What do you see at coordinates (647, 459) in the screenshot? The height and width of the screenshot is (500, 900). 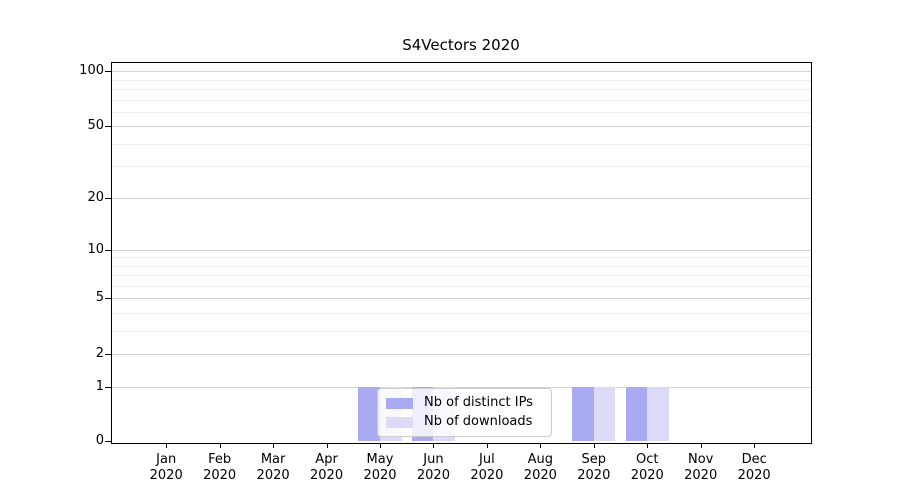 I see `x-tick-label-month: Oct` at bounding box center [647, 459].